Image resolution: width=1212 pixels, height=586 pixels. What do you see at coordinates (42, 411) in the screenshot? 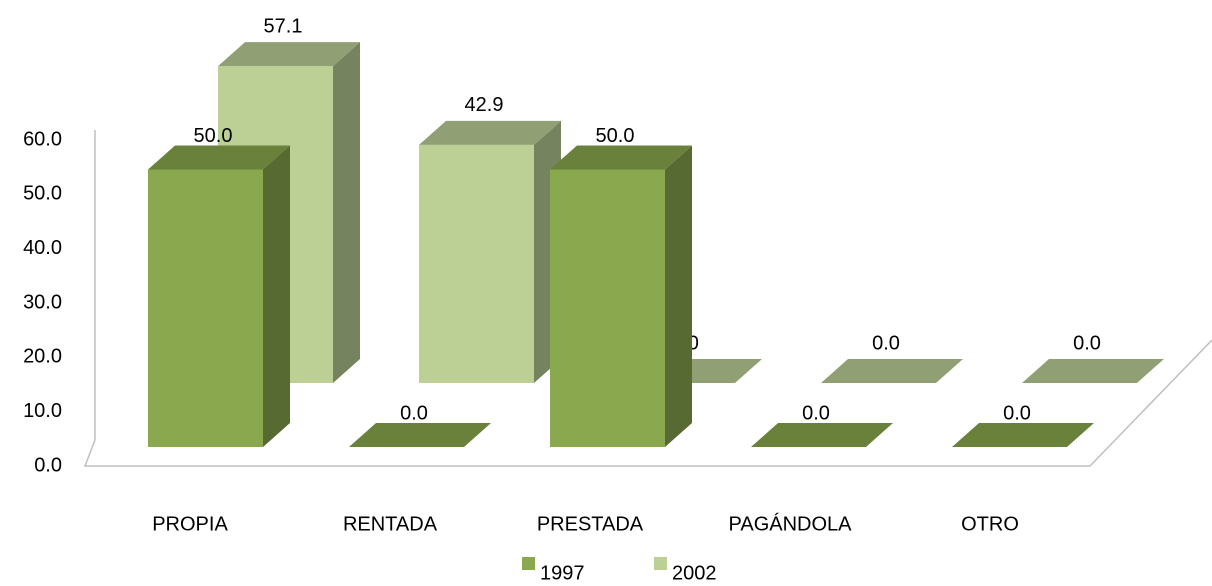
I see `y-tick-label: 10.0` at bounding box center [42, 411].